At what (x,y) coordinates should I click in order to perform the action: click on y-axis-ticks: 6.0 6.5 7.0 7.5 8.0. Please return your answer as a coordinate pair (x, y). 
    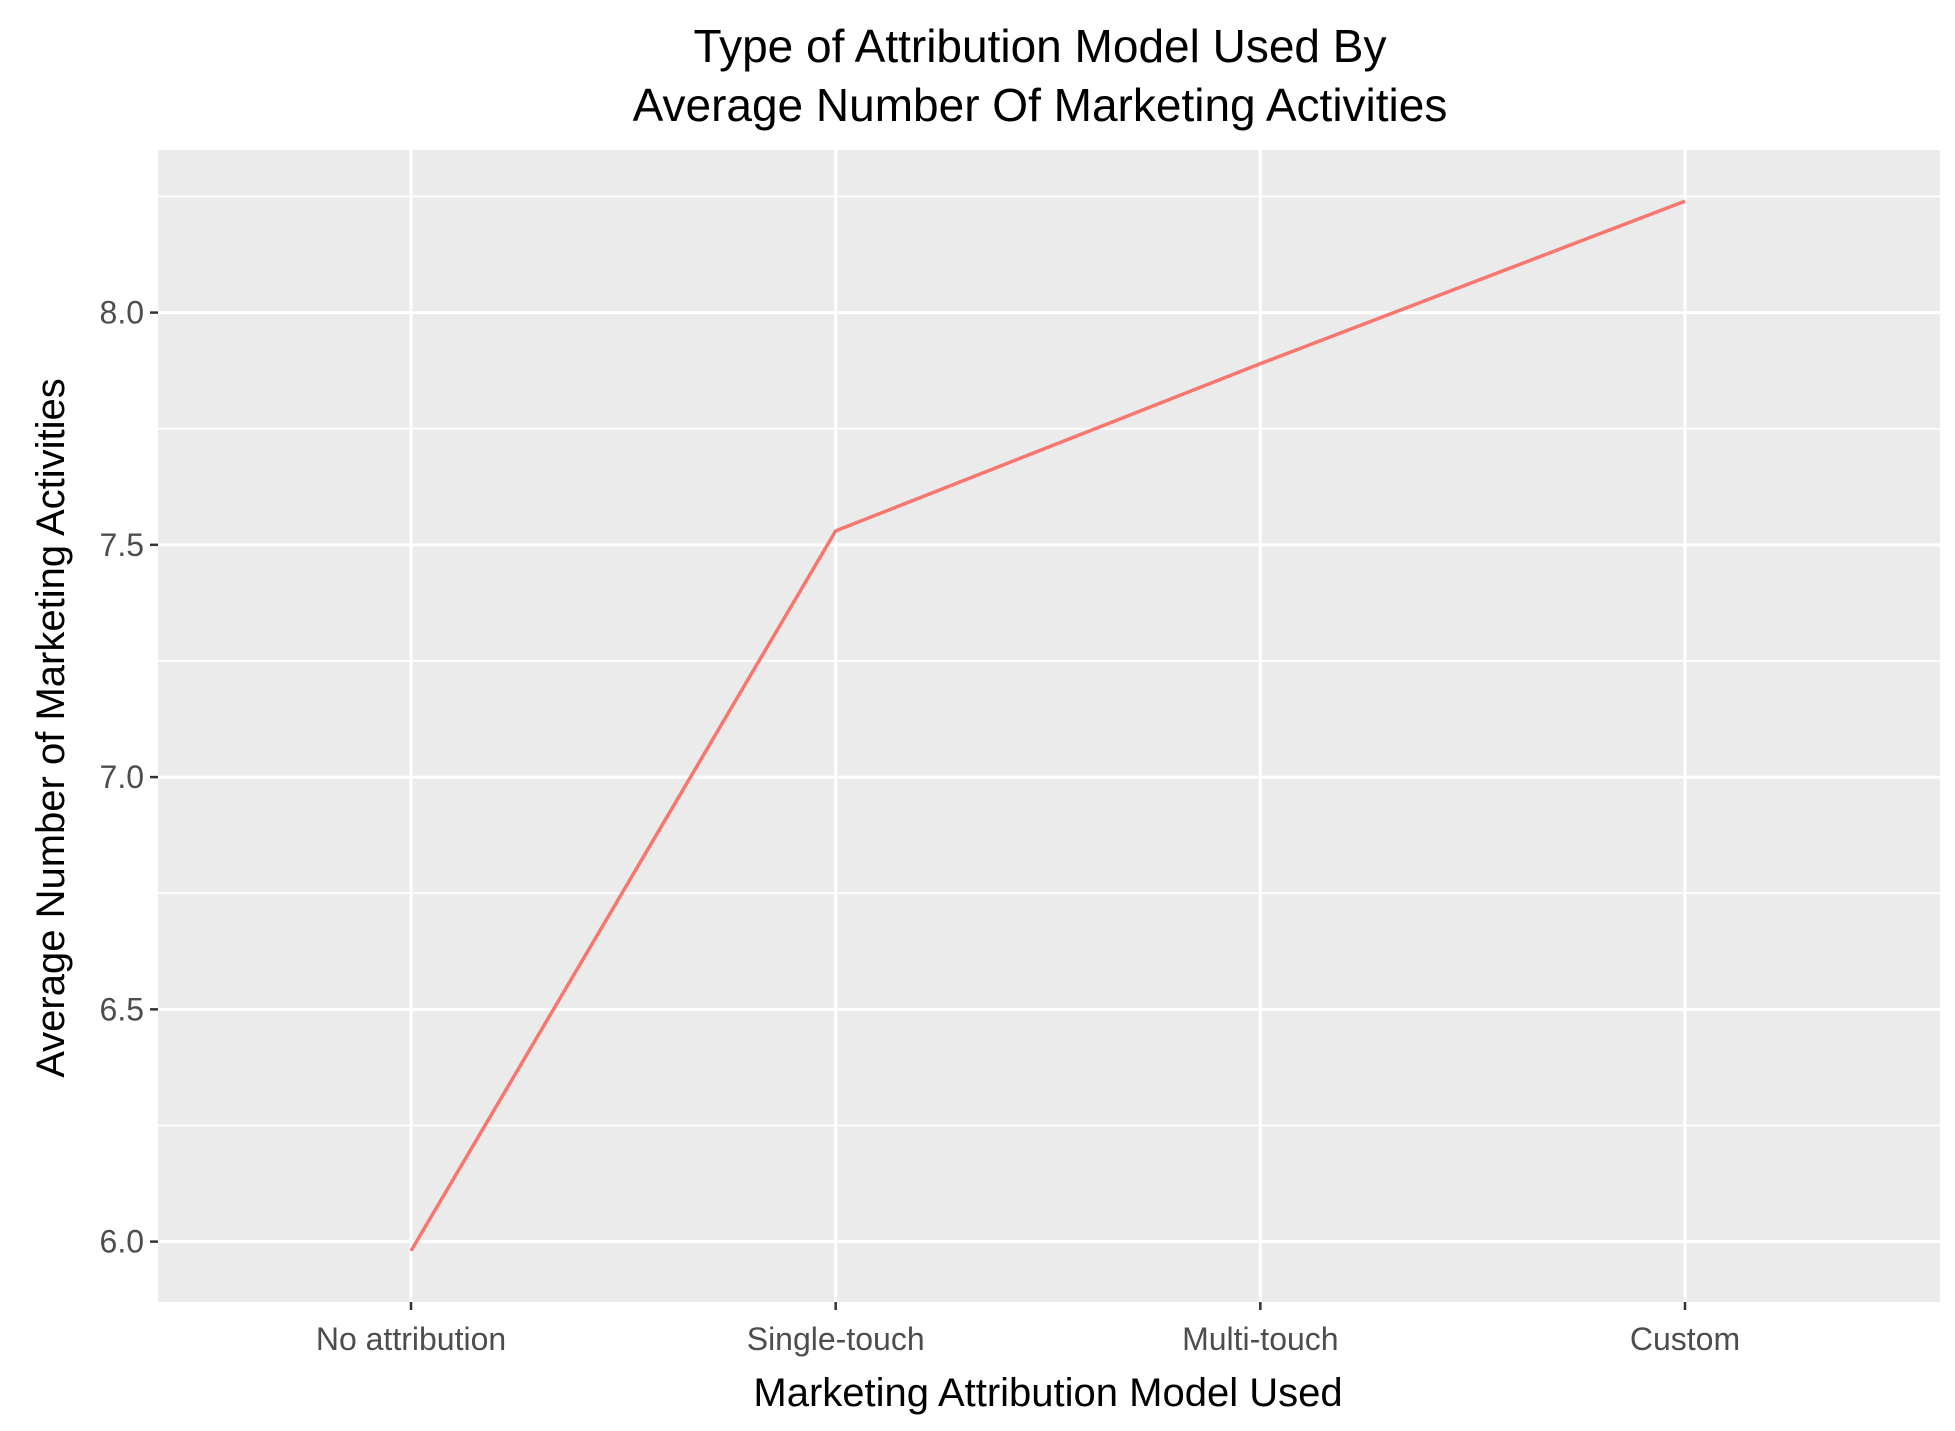
    Looking at the image, I should click on (129, 777).